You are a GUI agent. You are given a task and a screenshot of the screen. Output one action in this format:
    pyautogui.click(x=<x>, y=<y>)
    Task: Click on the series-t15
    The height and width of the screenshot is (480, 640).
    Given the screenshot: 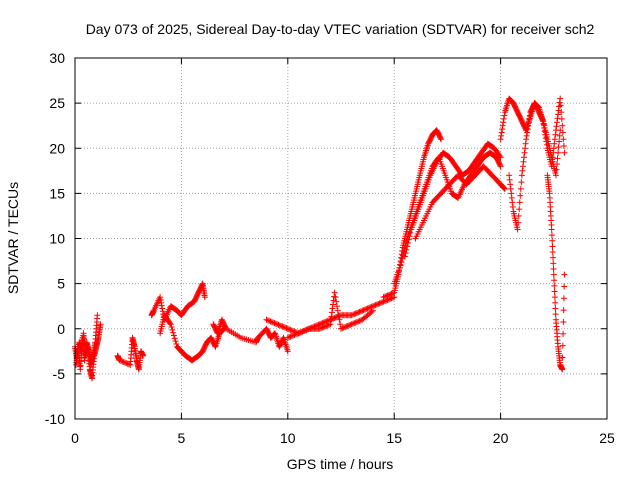 What is the action you would take?
    pyautogui.click(x=556, y=272)
    